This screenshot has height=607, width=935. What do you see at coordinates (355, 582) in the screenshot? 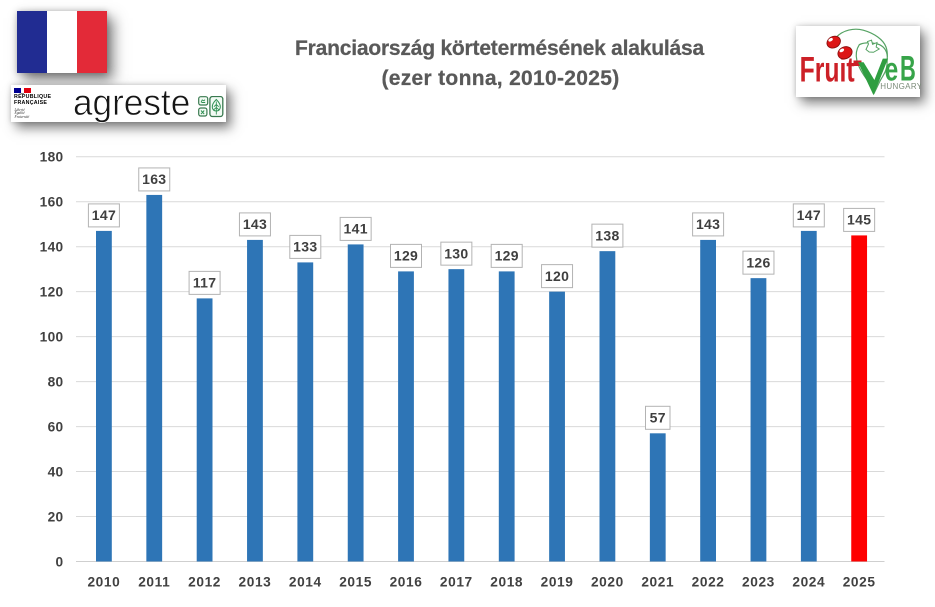
I see `svg-text: 2015` at bounding box center [355, 582].